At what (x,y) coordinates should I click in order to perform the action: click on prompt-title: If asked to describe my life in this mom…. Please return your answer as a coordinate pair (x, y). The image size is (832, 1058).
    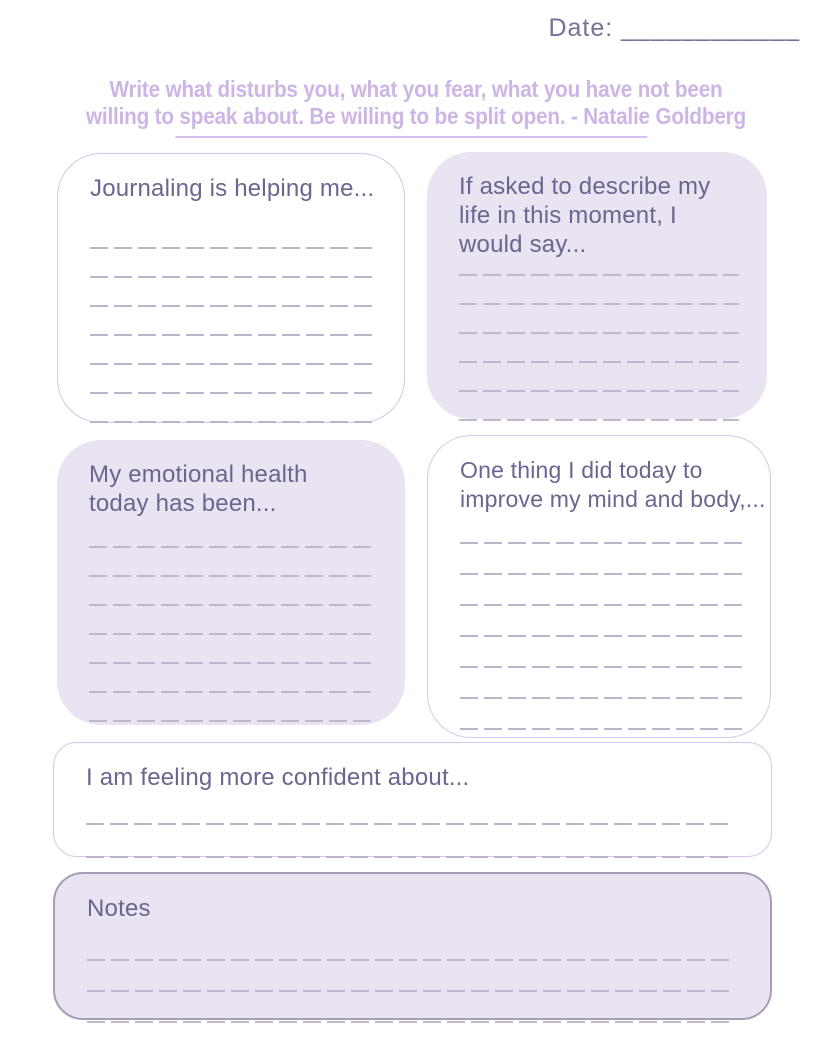
    Looking at the image, I should click on (585, 215).